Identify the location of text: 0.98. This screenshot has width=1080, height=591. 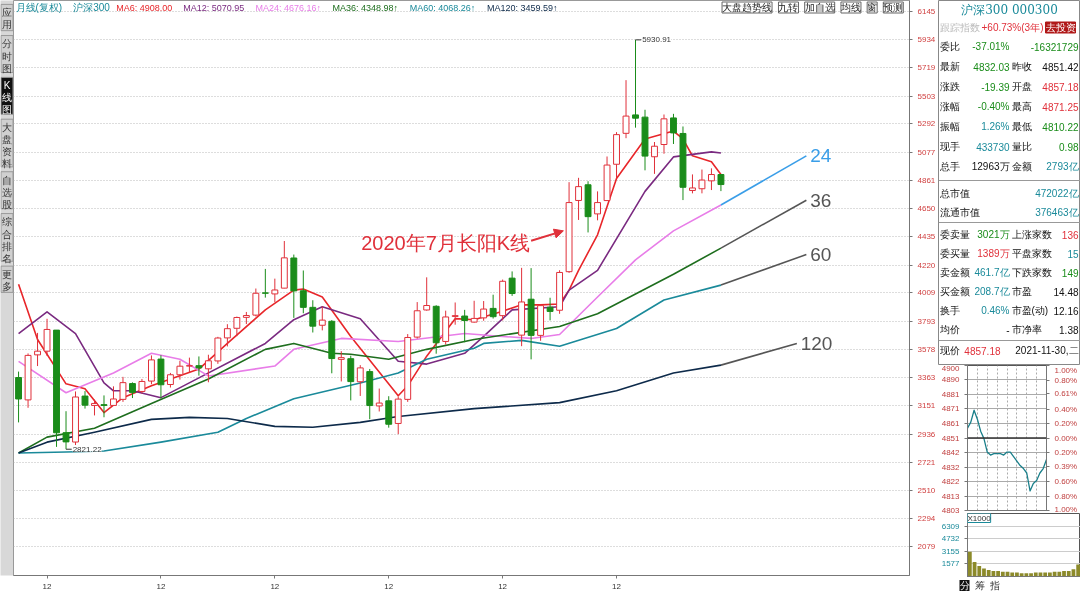
(1069, 147).